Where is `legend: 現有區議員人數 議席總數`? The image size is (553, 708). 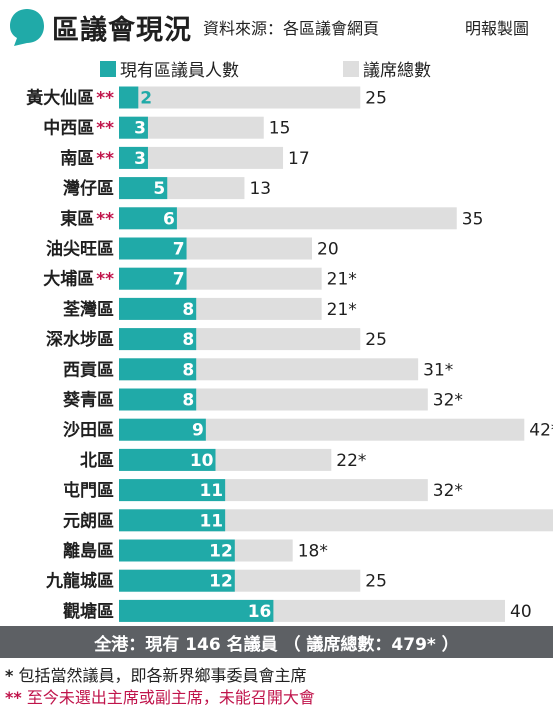
legend: 現有區議員人數 議席總數 is located at coordinates (276, 67).